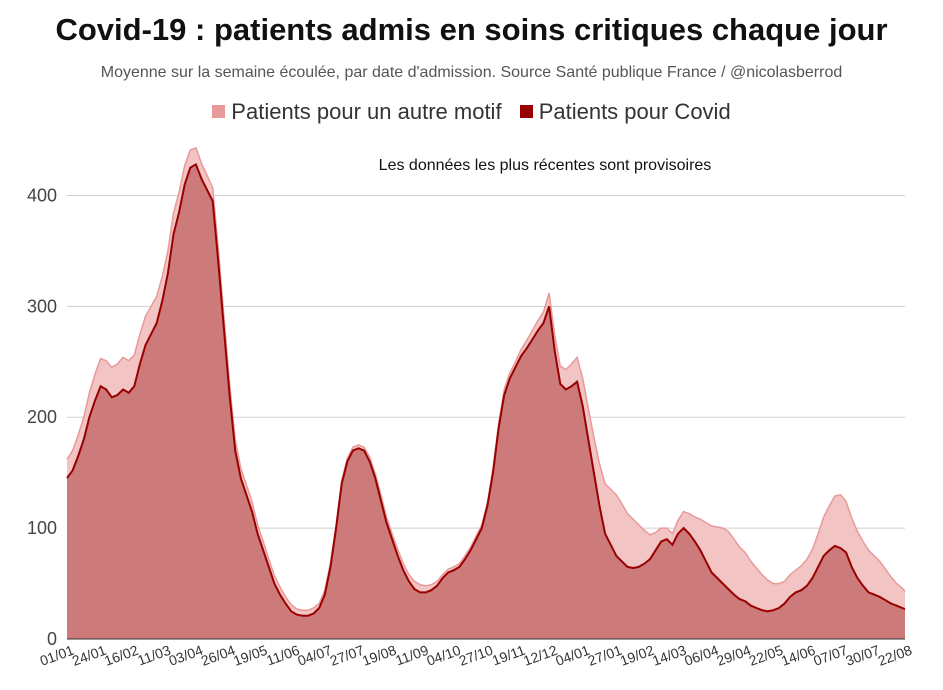  I want to click on y-axis: 0 100 200 300 400, so click(42, 417).